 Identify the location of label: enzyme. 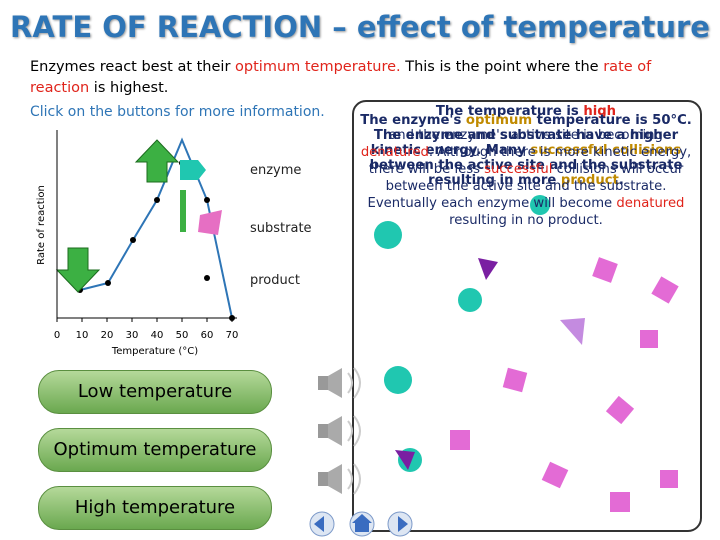
(275, 170).